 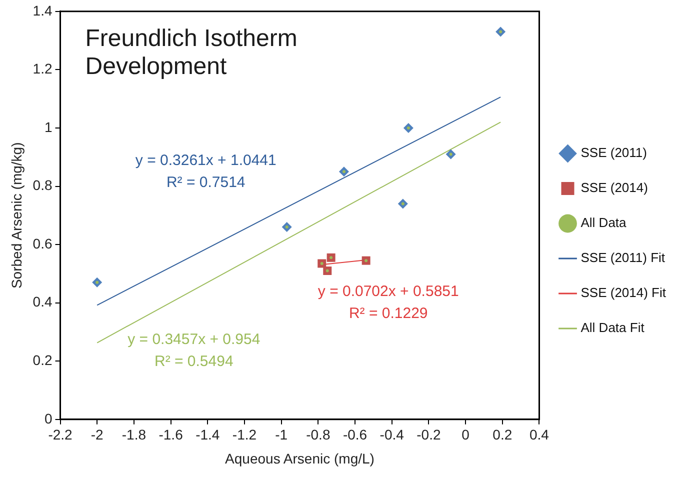 What do you see at coordinates (612, 328) in the screenshot?
I see `legend-label: All Data Fit` at bounding box center [612, 328].